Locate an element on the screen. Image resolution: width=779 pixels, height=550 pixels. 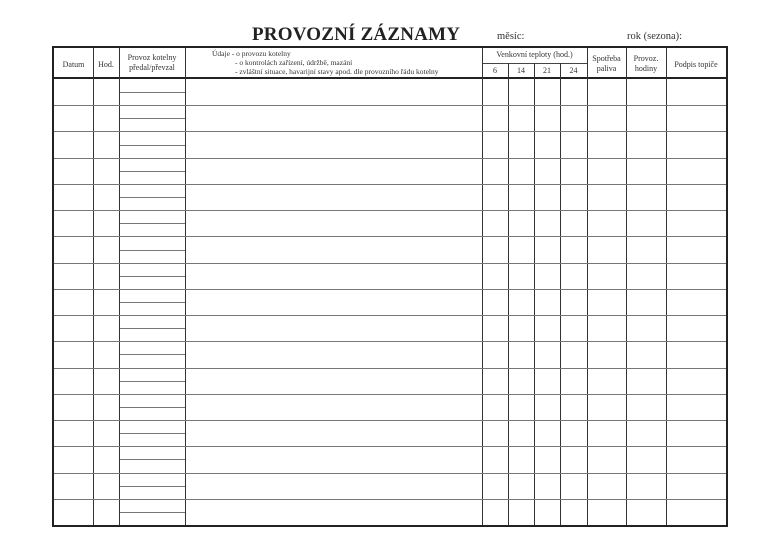
handover-line2: předal/převzal is located at coordinates (152, 67).